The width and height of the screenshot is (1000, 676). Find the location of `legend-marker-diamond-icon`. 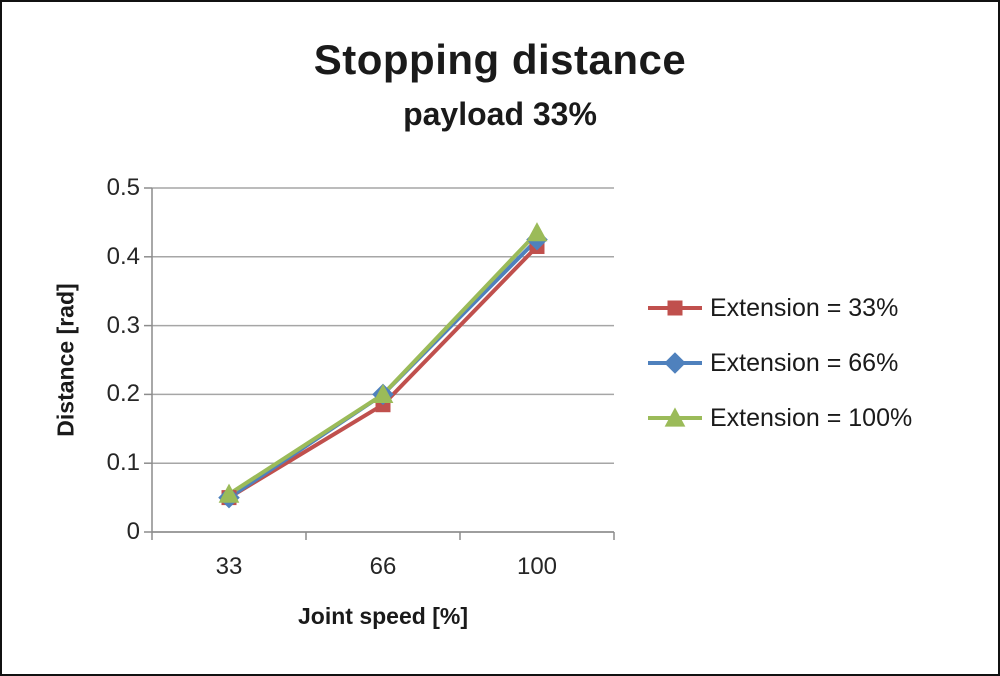

legend-marker-diamond-icon is located at coordinates (675, 363).